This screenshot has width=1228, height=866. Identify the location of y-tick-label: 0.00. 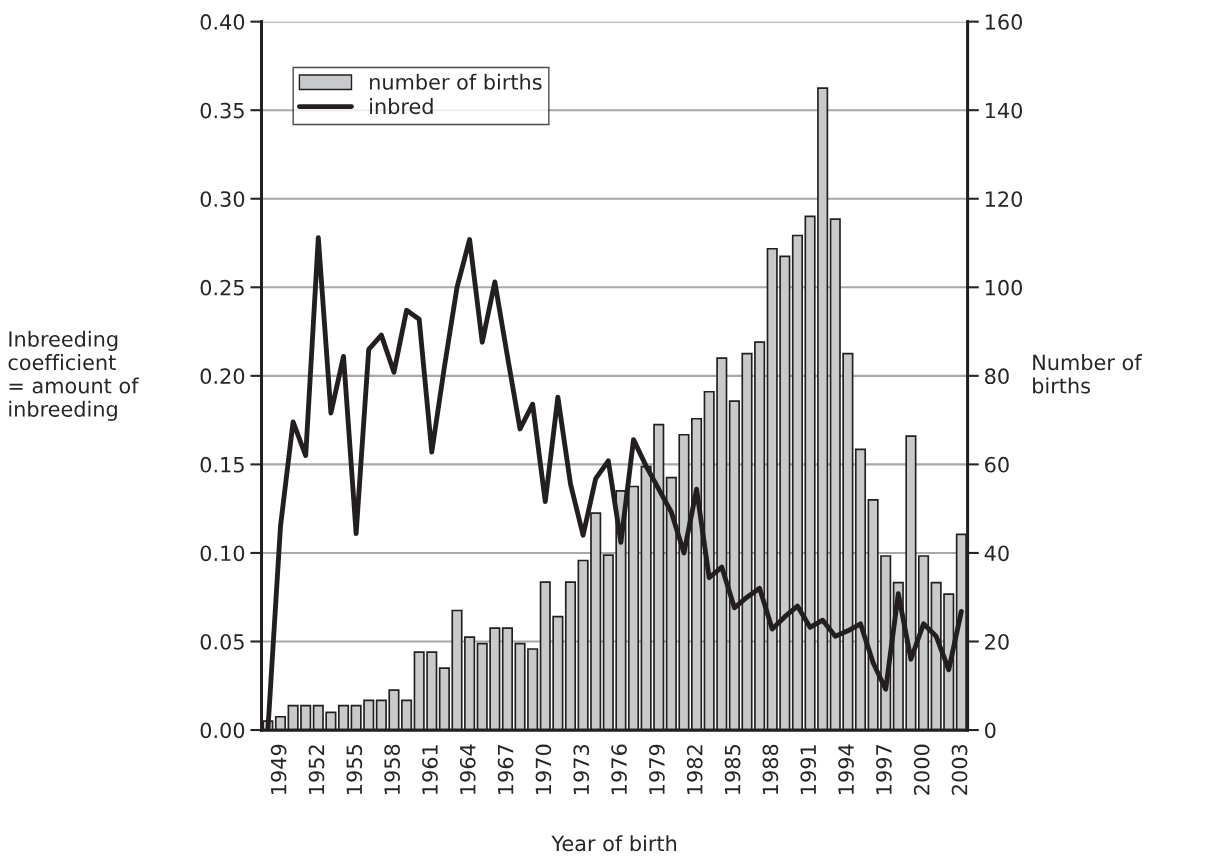
(222, 730).